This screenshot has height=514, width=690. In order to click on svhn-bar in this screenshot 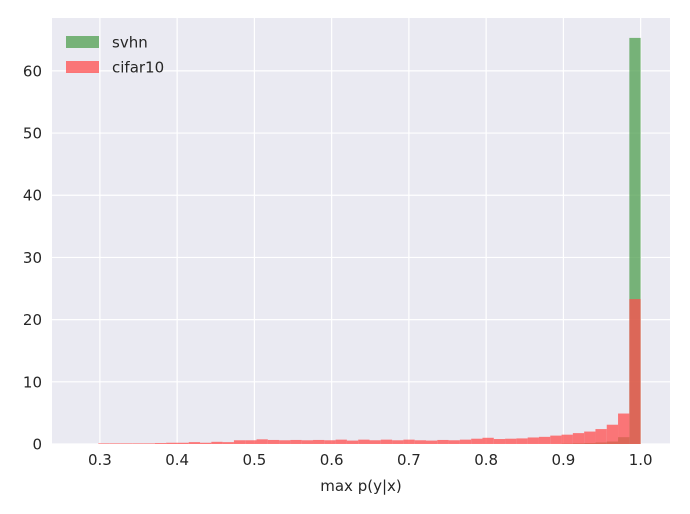, I will do `click(635, 241)`.